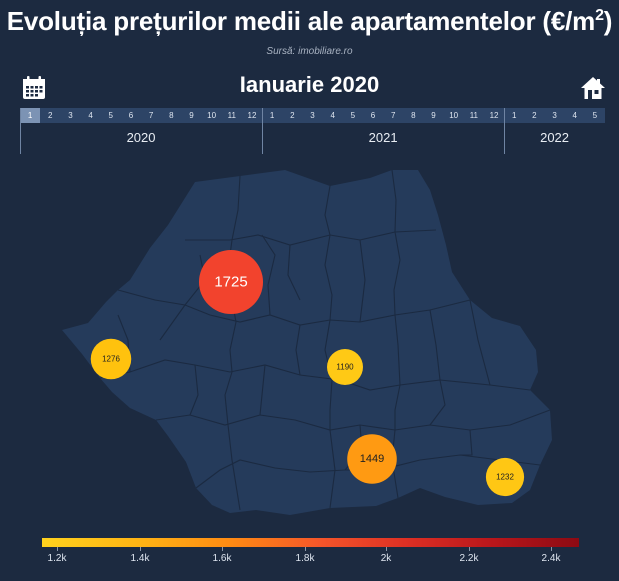 The height and width of the screenshot is (581, 619). I want to click on year-label-2021: 2021, so click(383, 137).